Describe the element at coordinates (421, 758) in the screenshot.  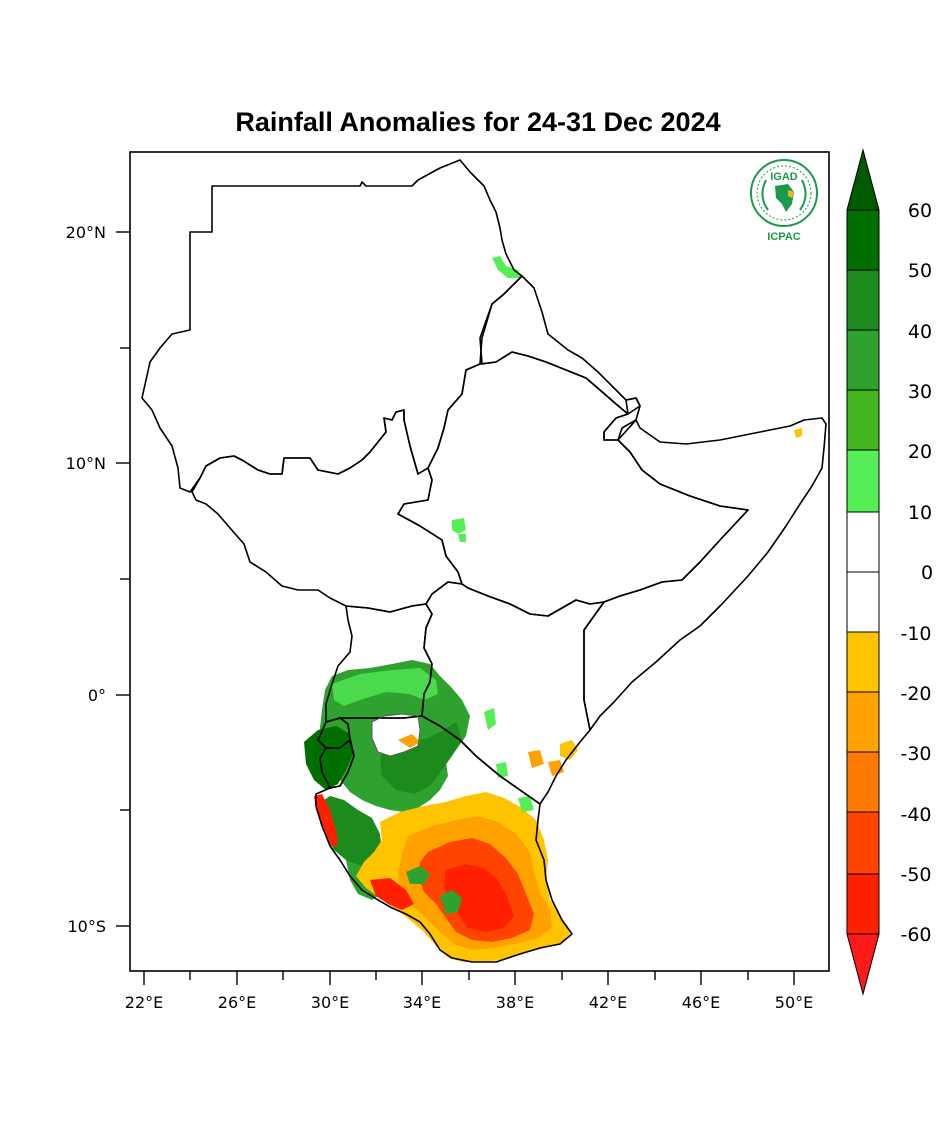
I see `positive-anomaly-area-dark` at that location.